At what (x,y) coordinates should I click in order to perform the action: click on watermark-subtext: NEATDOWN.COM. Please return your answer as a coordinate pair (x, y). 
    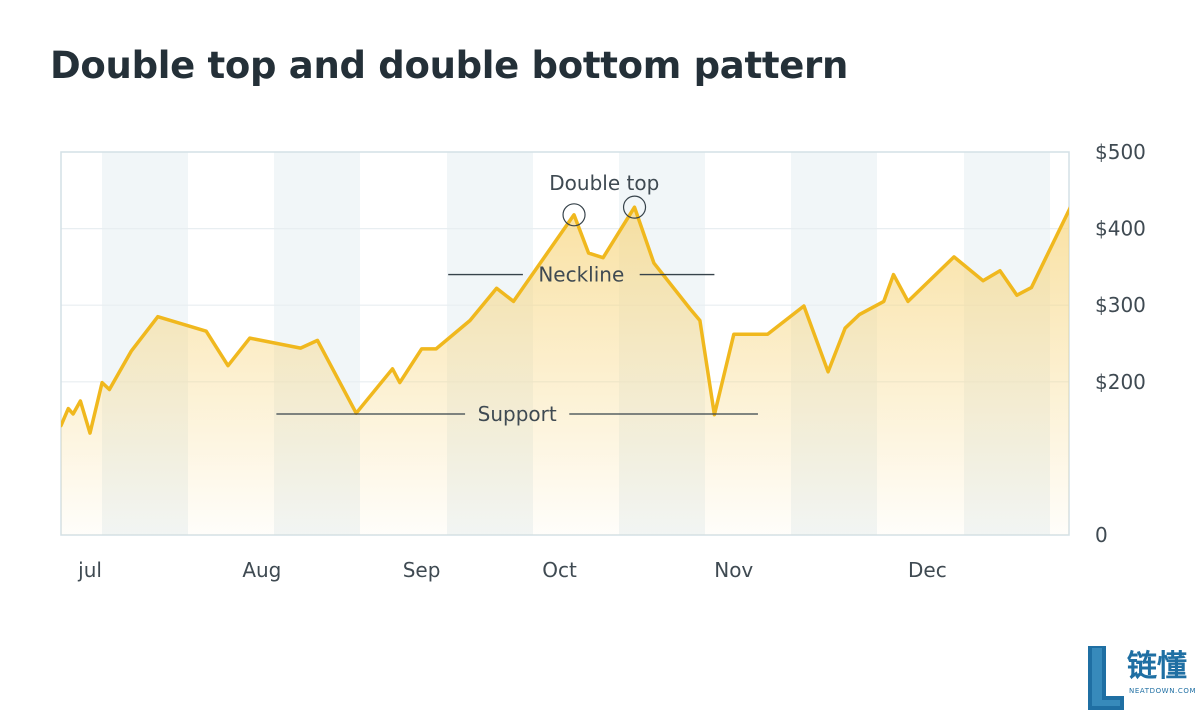
    Looking at the image, I should click on (1163, 691).